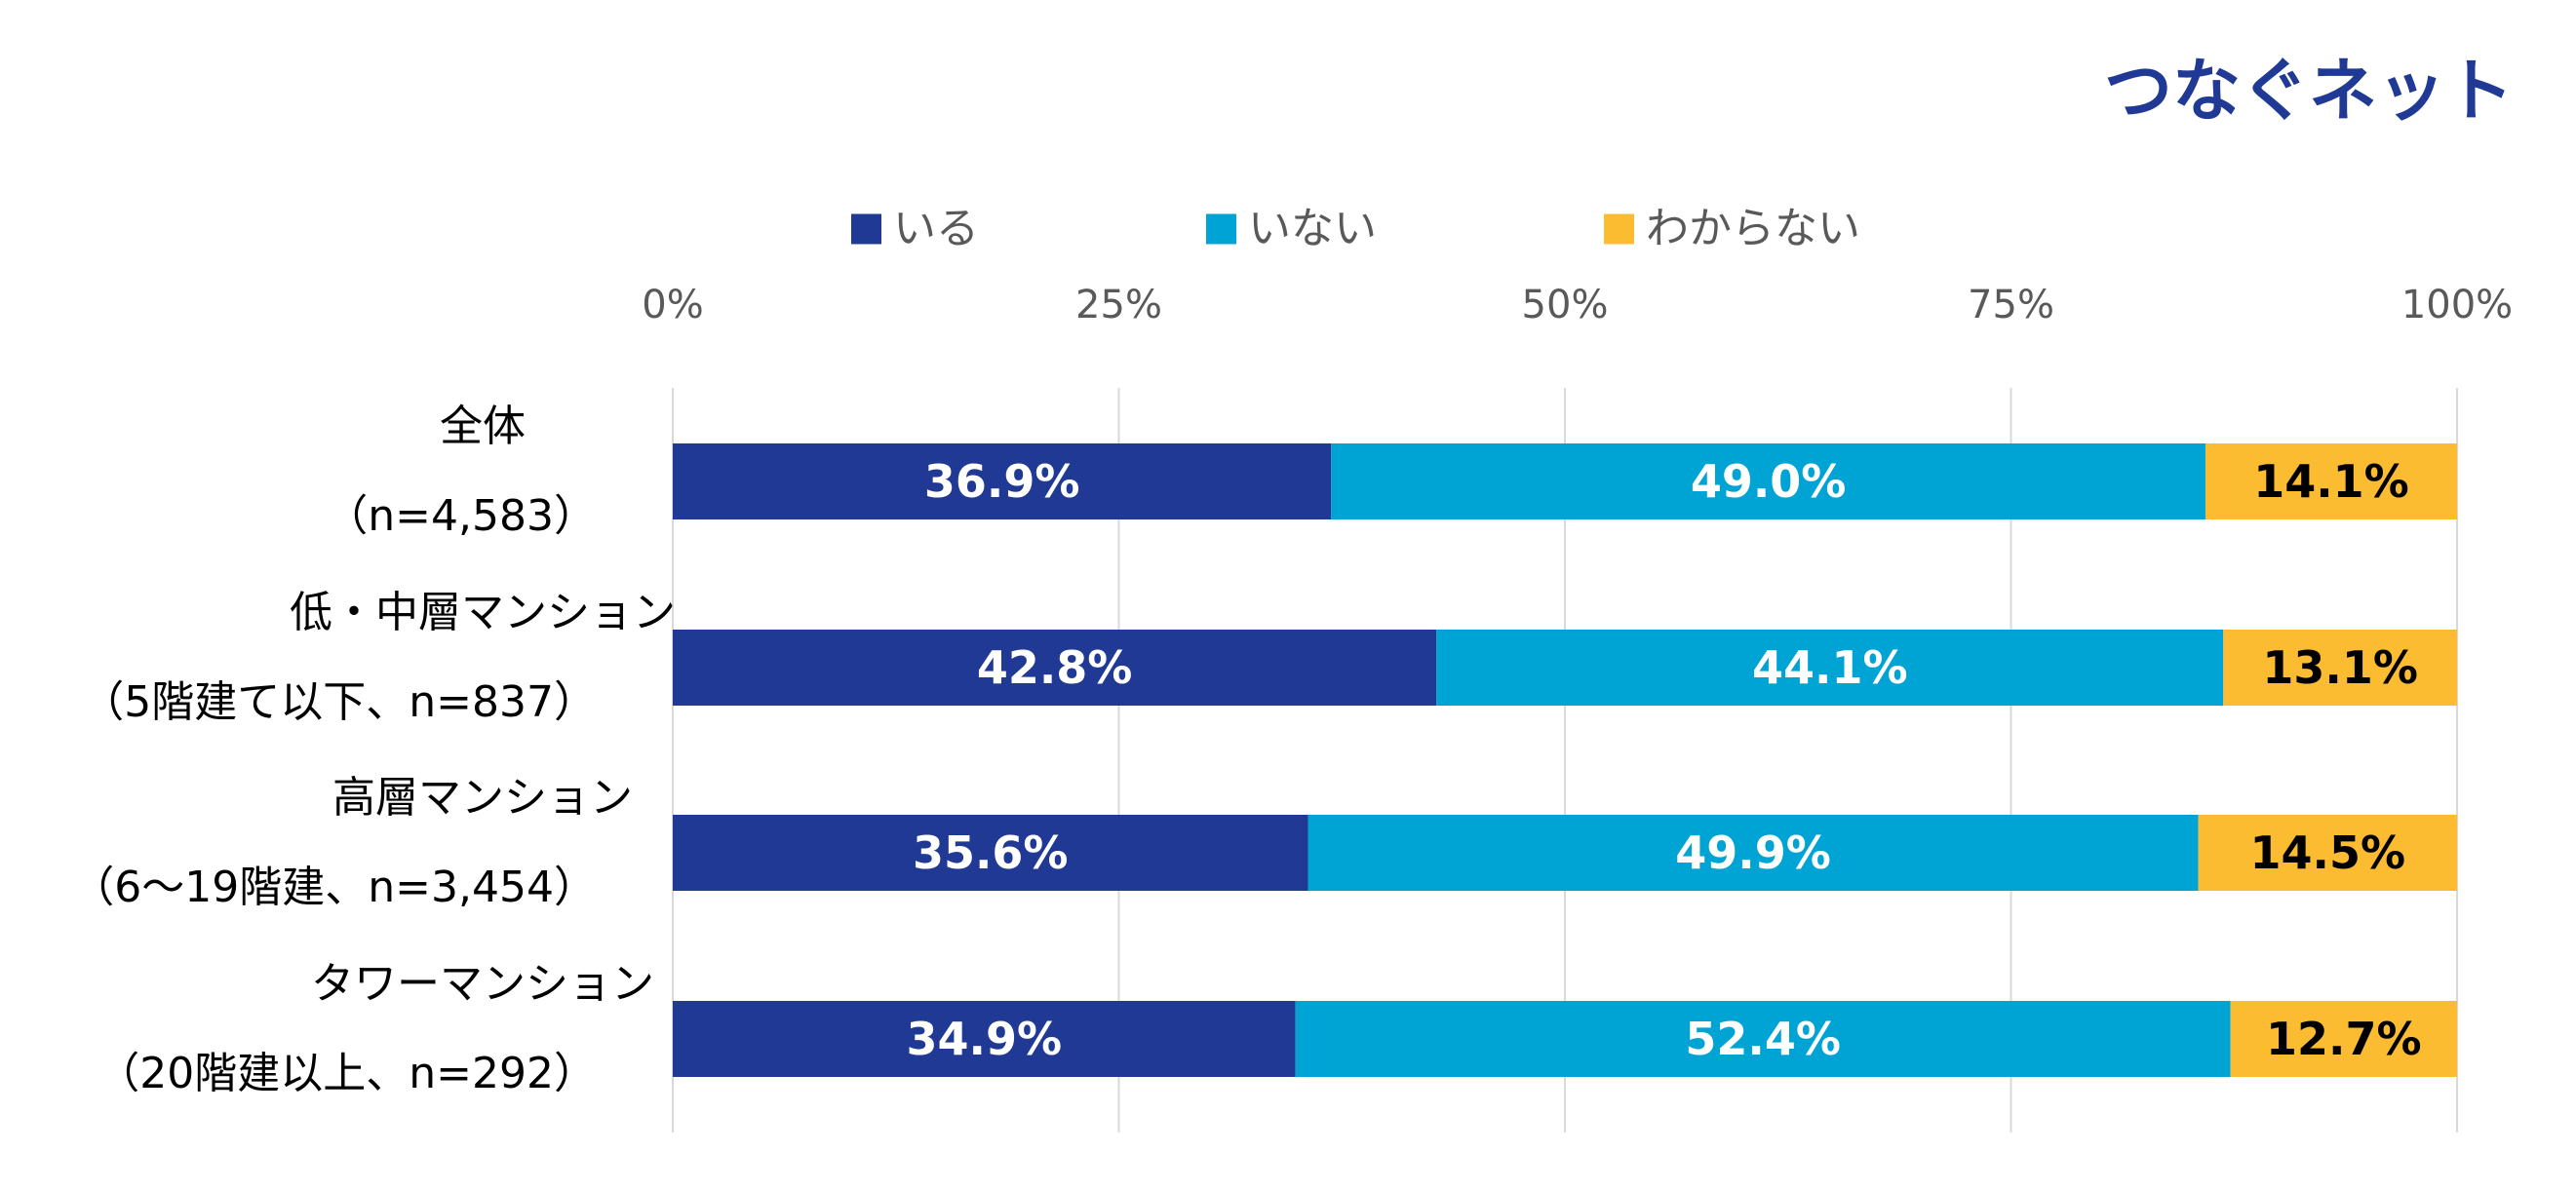 Image resolution: width=2576 pixels, height=1190 pixels. Describe the element at coordinates (483, 612) in the screenshot. I see `category-label-line1: 低・中層マンション` at that location.